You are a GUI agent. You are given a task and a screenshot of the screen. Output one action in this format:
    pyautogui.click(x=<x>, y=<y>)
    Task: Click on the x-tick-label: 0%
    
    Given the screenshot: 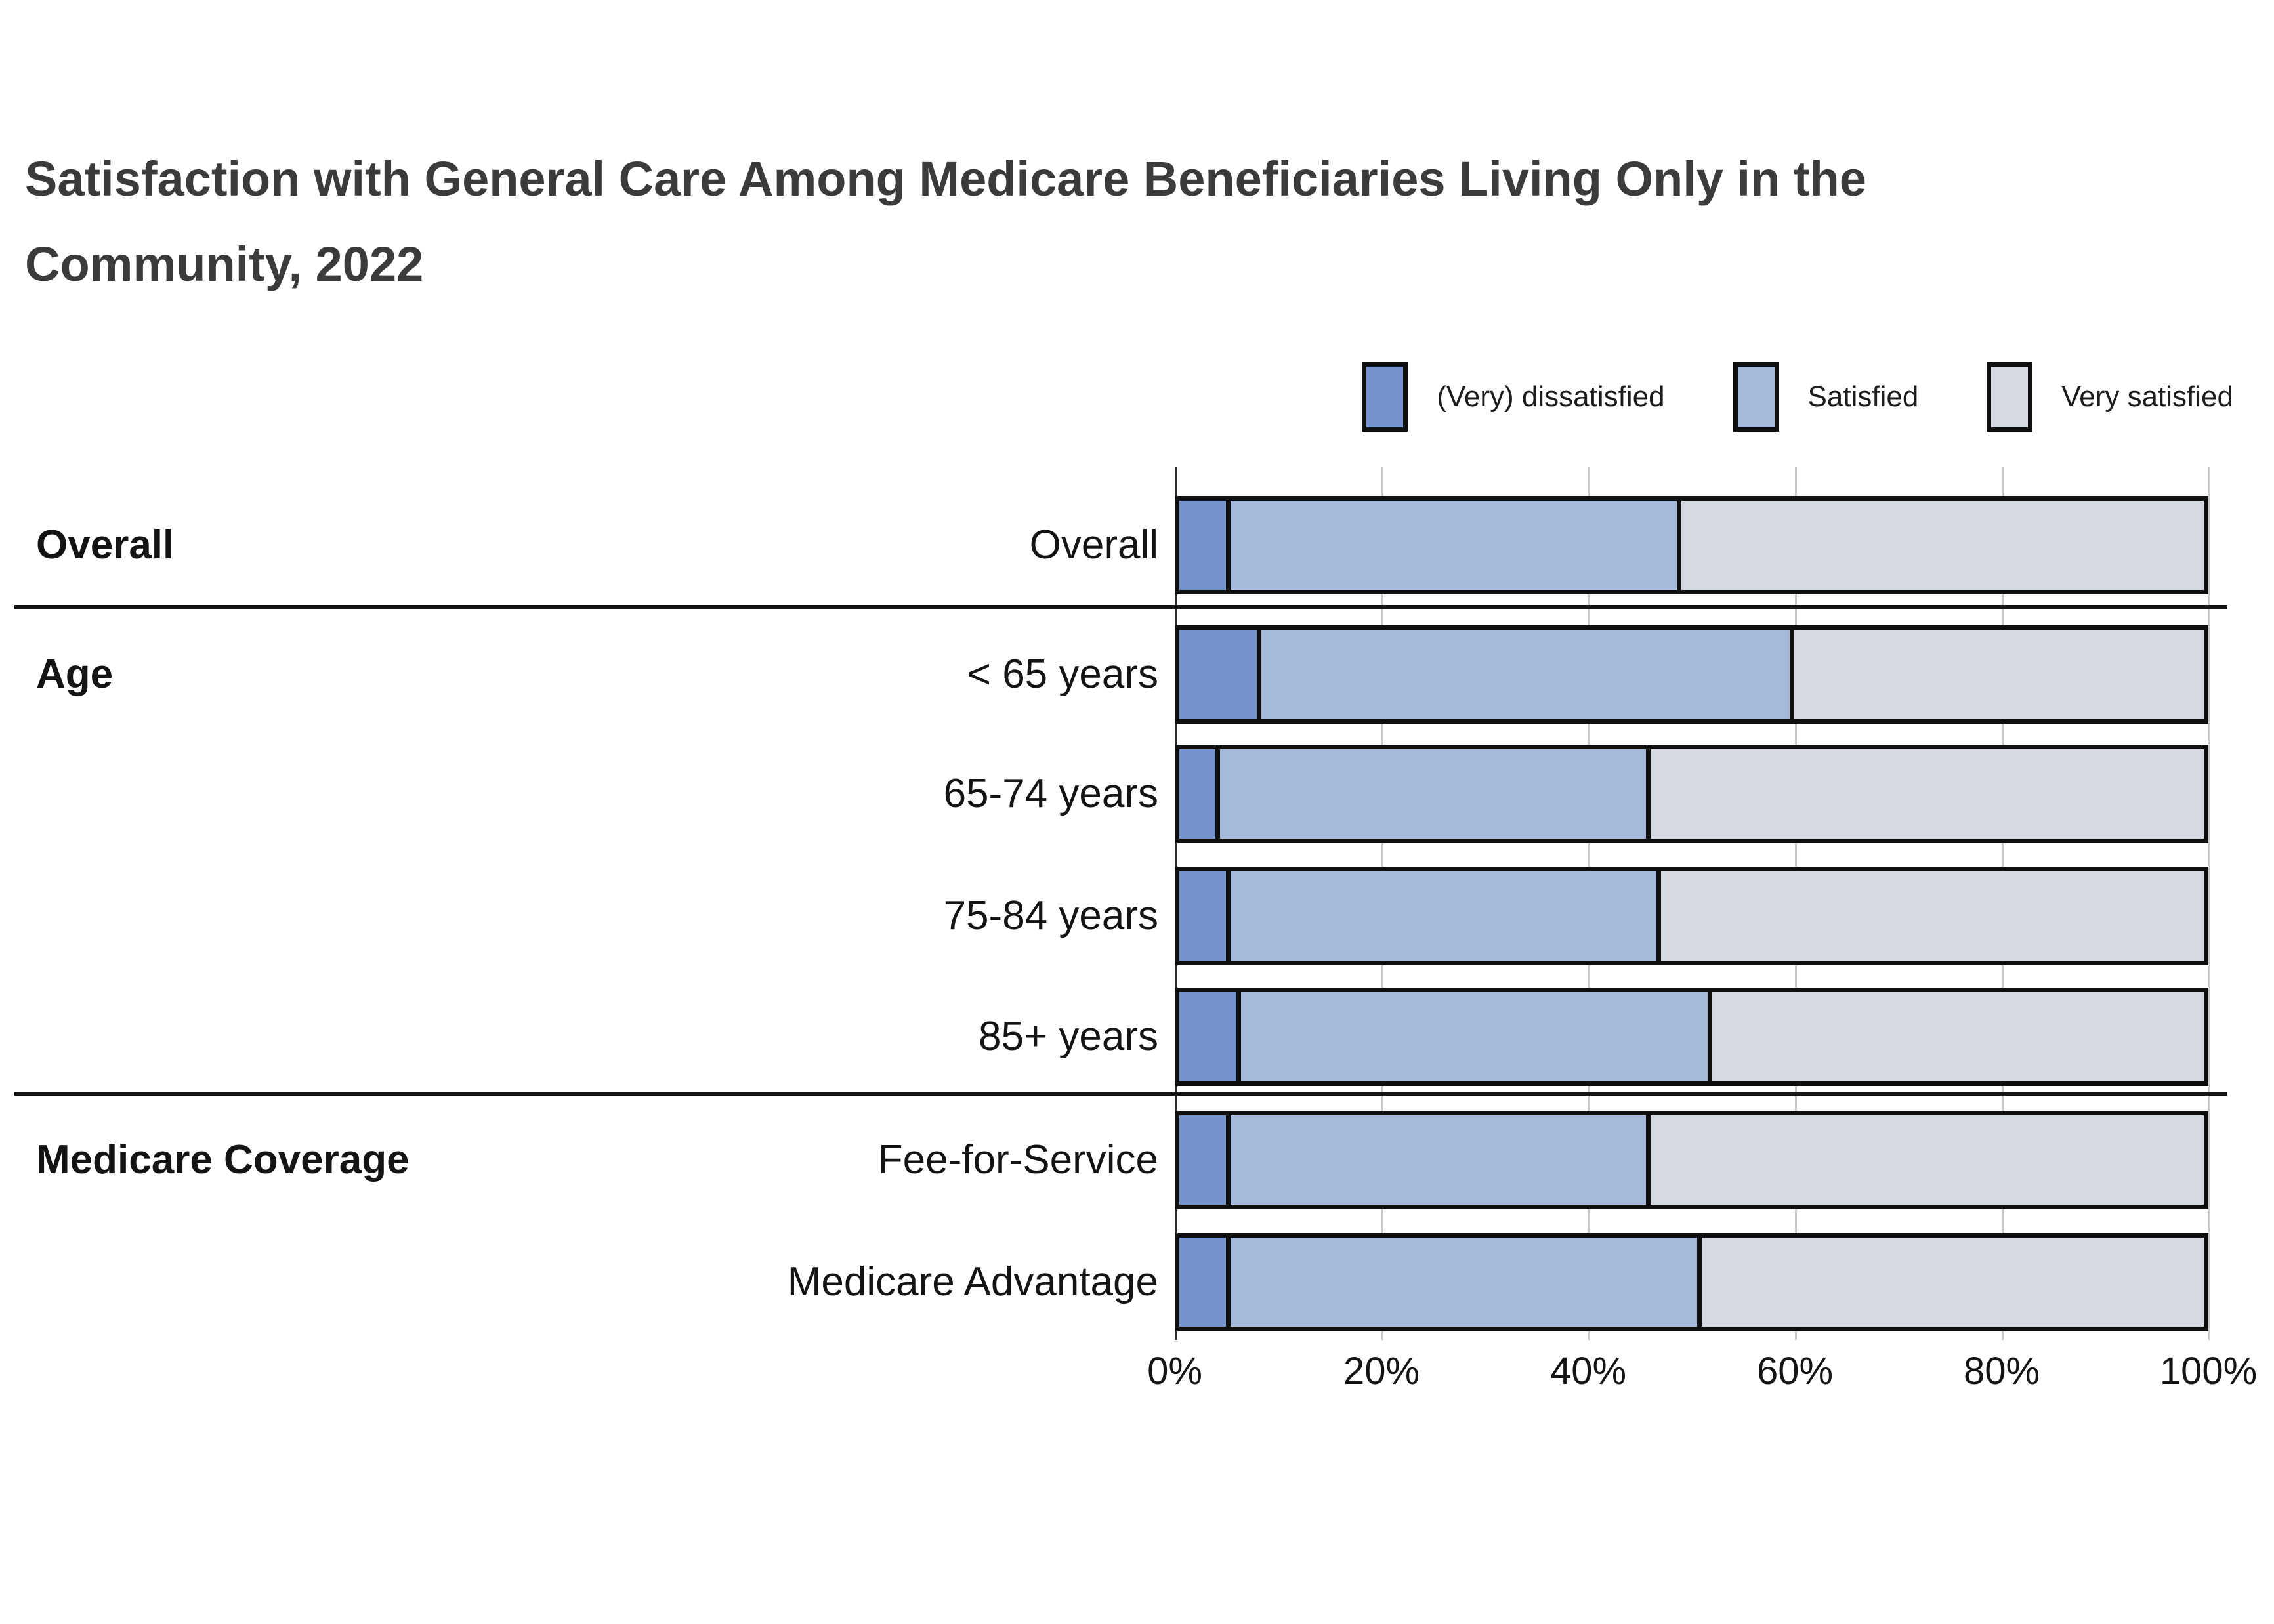 What is the action you would take?
    pyautogui.click(x=1174, y=1371)
    